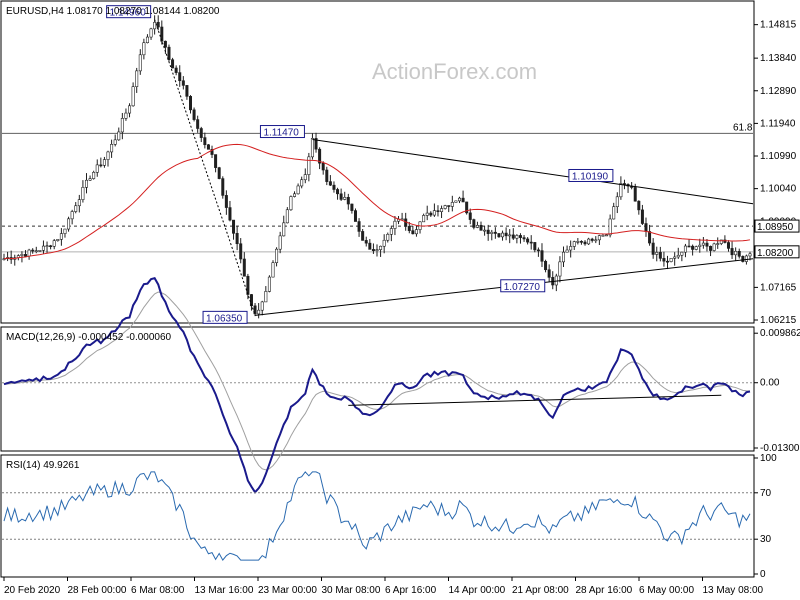  I want to click on macd-y-tick-label: 0.00, so click(770, 383).